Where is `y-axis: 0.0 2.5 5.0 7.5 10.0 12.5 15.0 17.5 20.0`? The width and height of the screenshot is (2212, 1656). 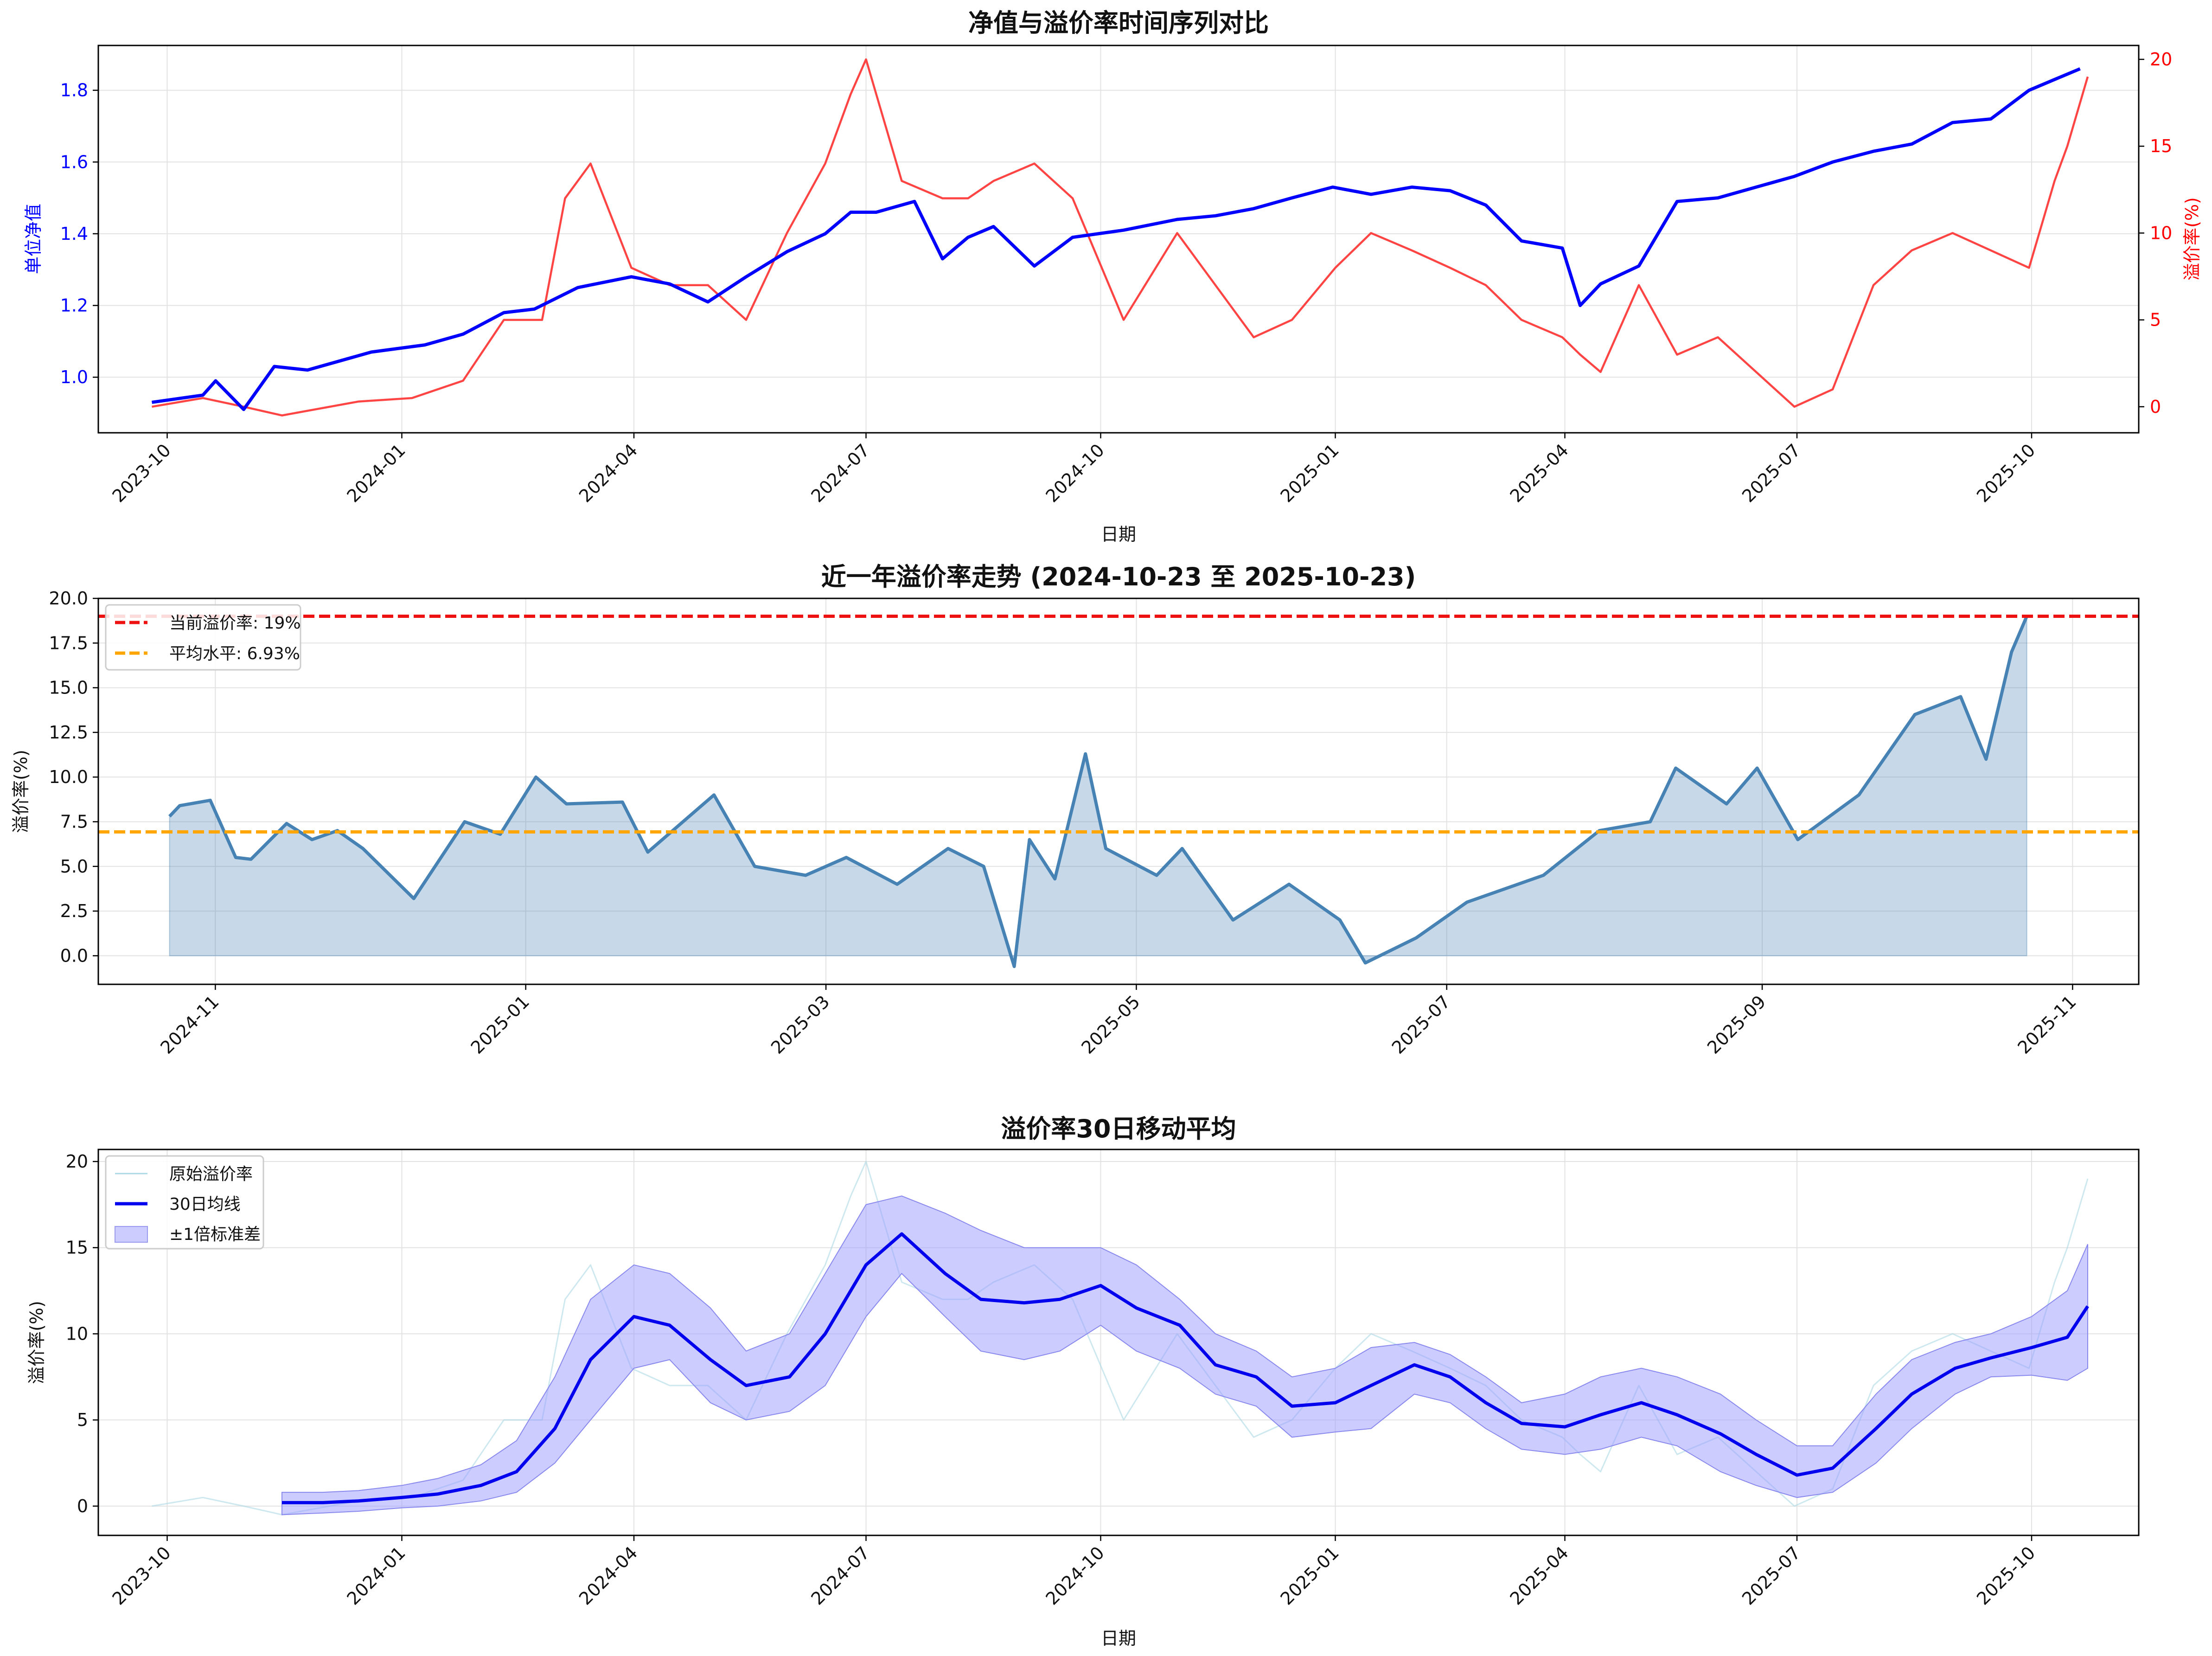 y-axis: 0.0 2.5 5.0 7.5 10.0 12.5 15.0 17.5 20.0 is located at coordinates (73, 777).